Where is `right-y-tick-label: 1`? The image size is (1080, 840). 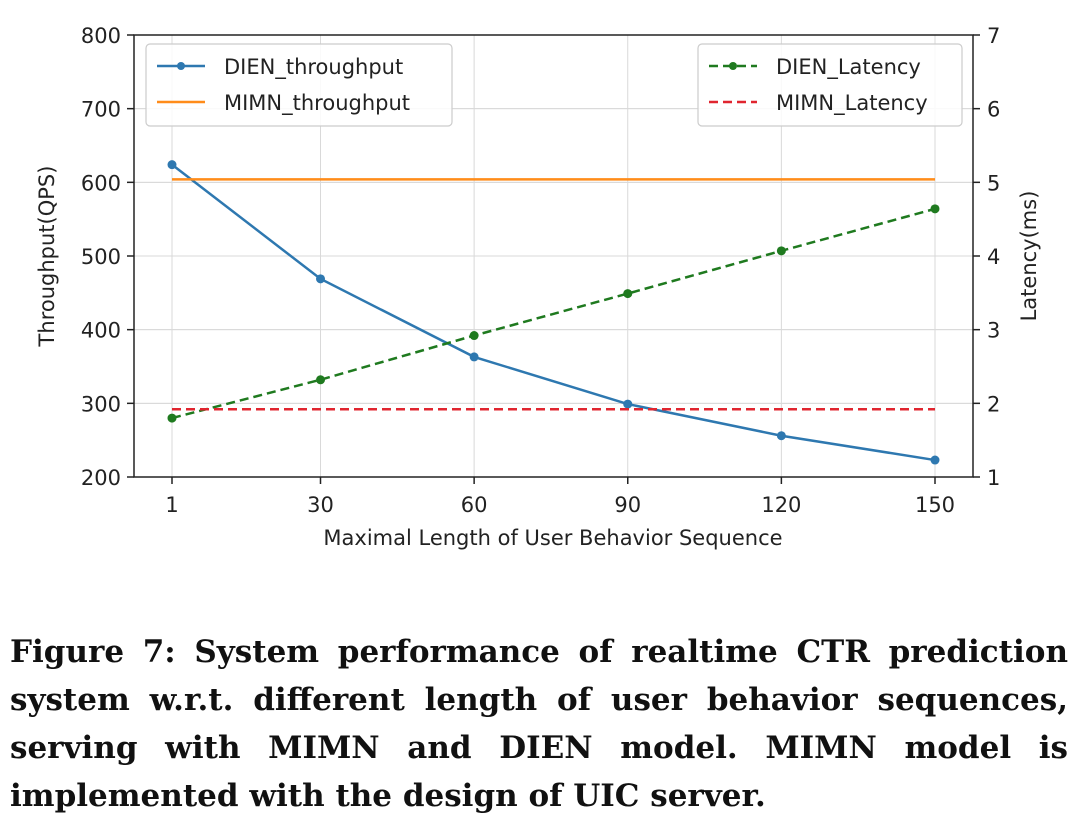 right-y-tick-label: 1 is located at coordinates (993, 478).